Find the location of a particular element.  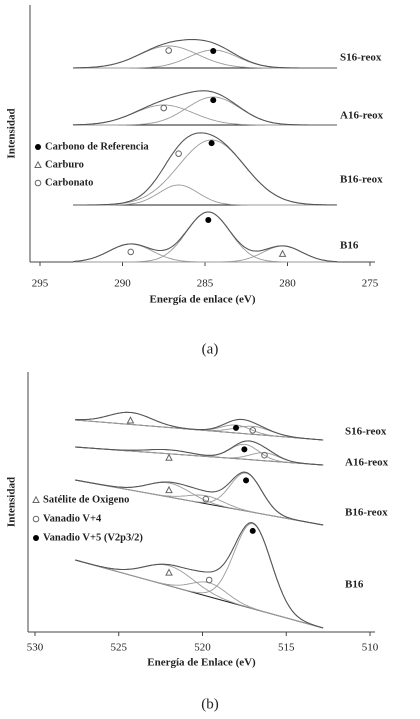

x-tick-label: 520 is located at coordinates (202, 648).